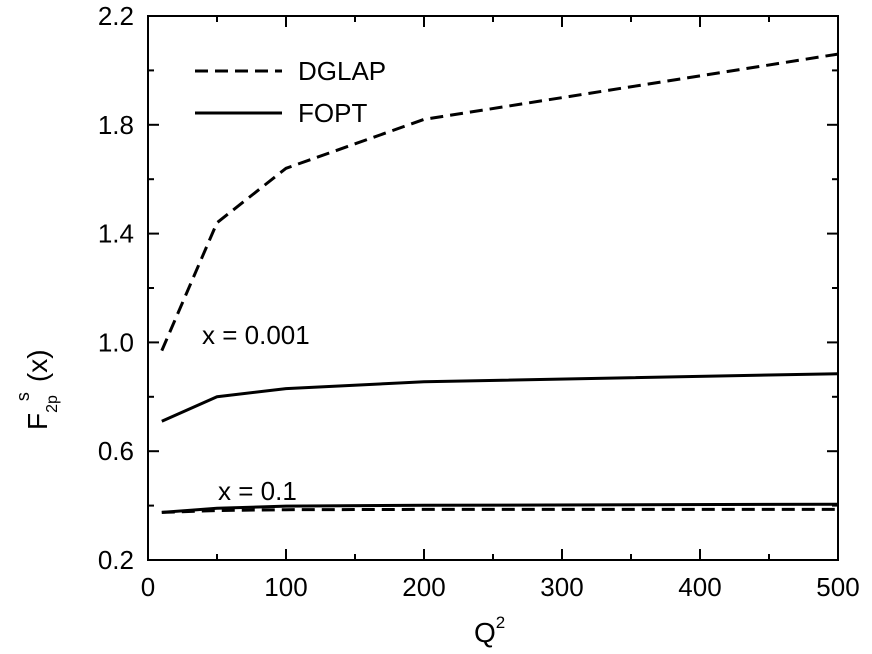  I want to click on y-tick-label: 0.2, so click(116, 560).